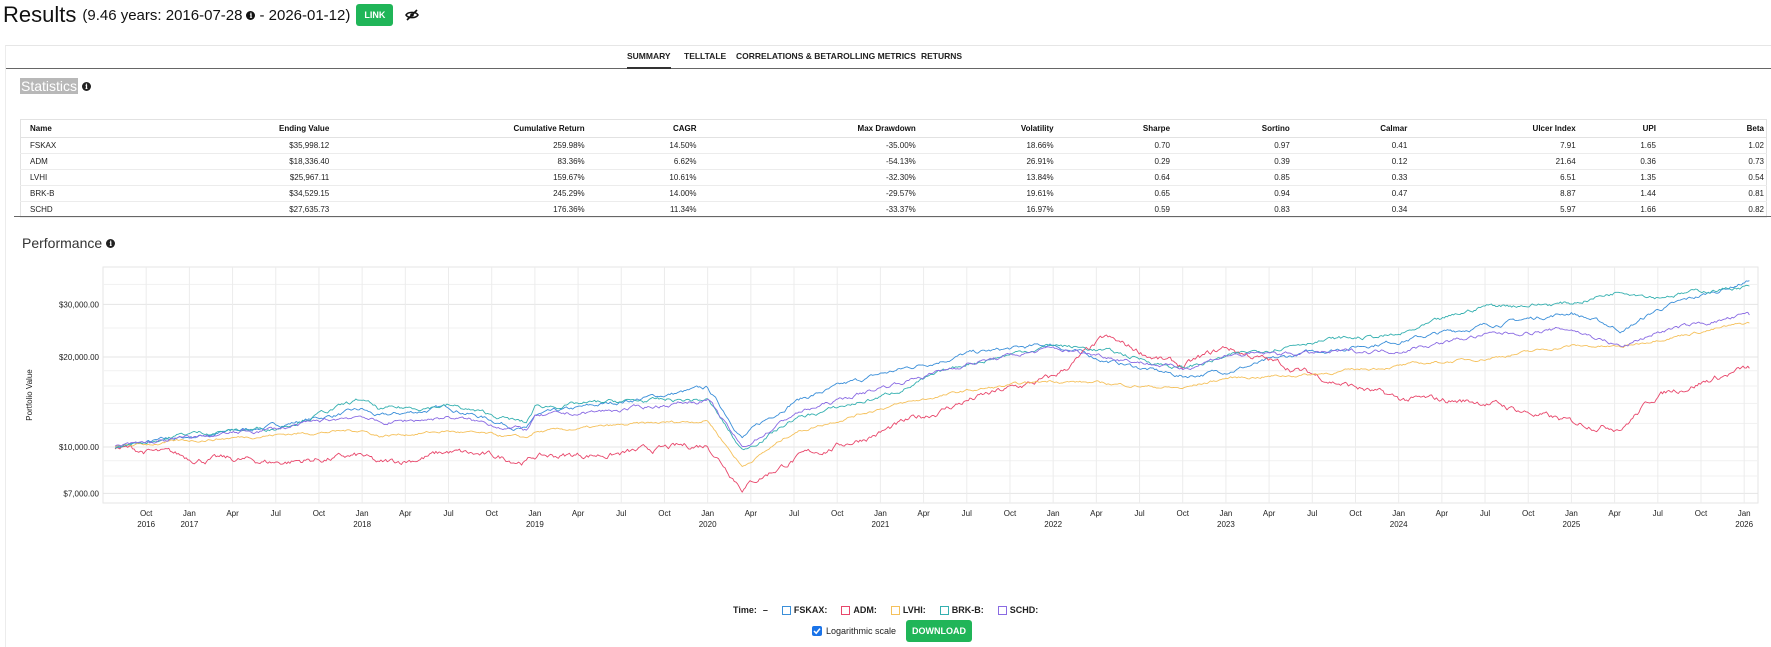  What do you see at coordinates (914, 610) in the screenshot?
I see `legend-label: LVHI:` at bounding box center [914, 610].